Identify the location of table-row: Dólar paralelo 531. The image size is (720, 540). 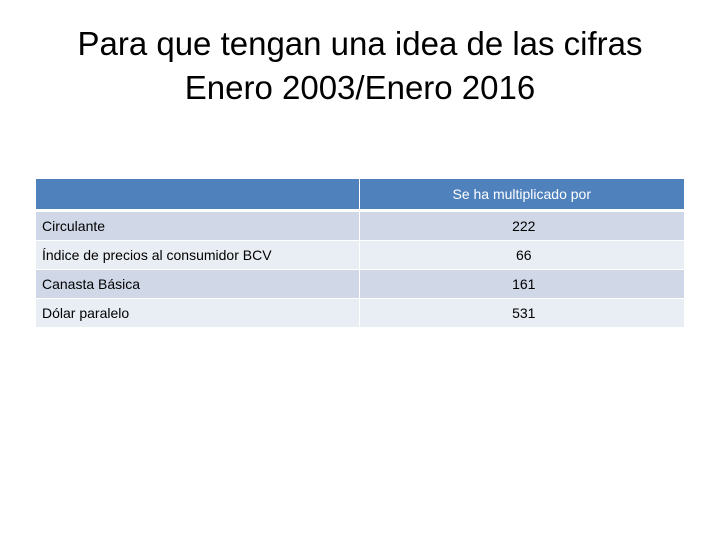
(360, 313).